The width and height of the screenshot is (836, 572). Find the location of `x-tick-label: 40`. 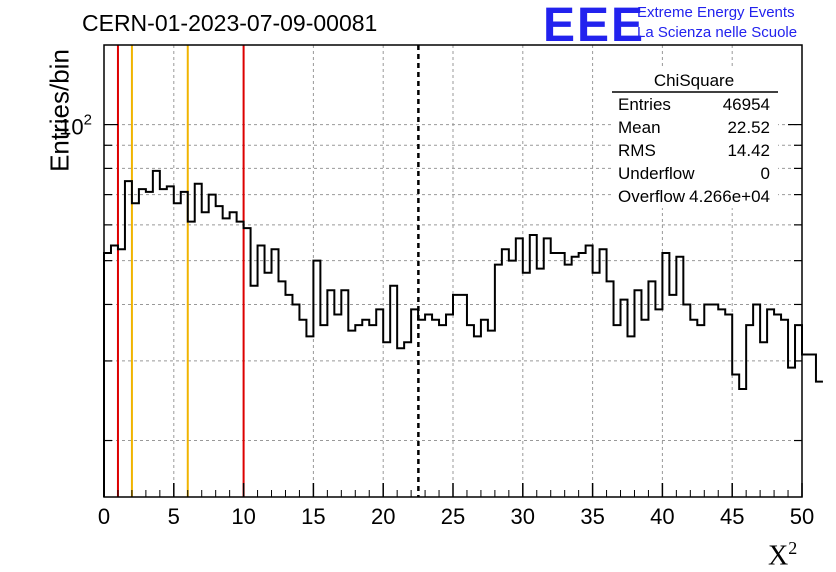

x-tick-label: 40 is located at coordinates (662, 516).